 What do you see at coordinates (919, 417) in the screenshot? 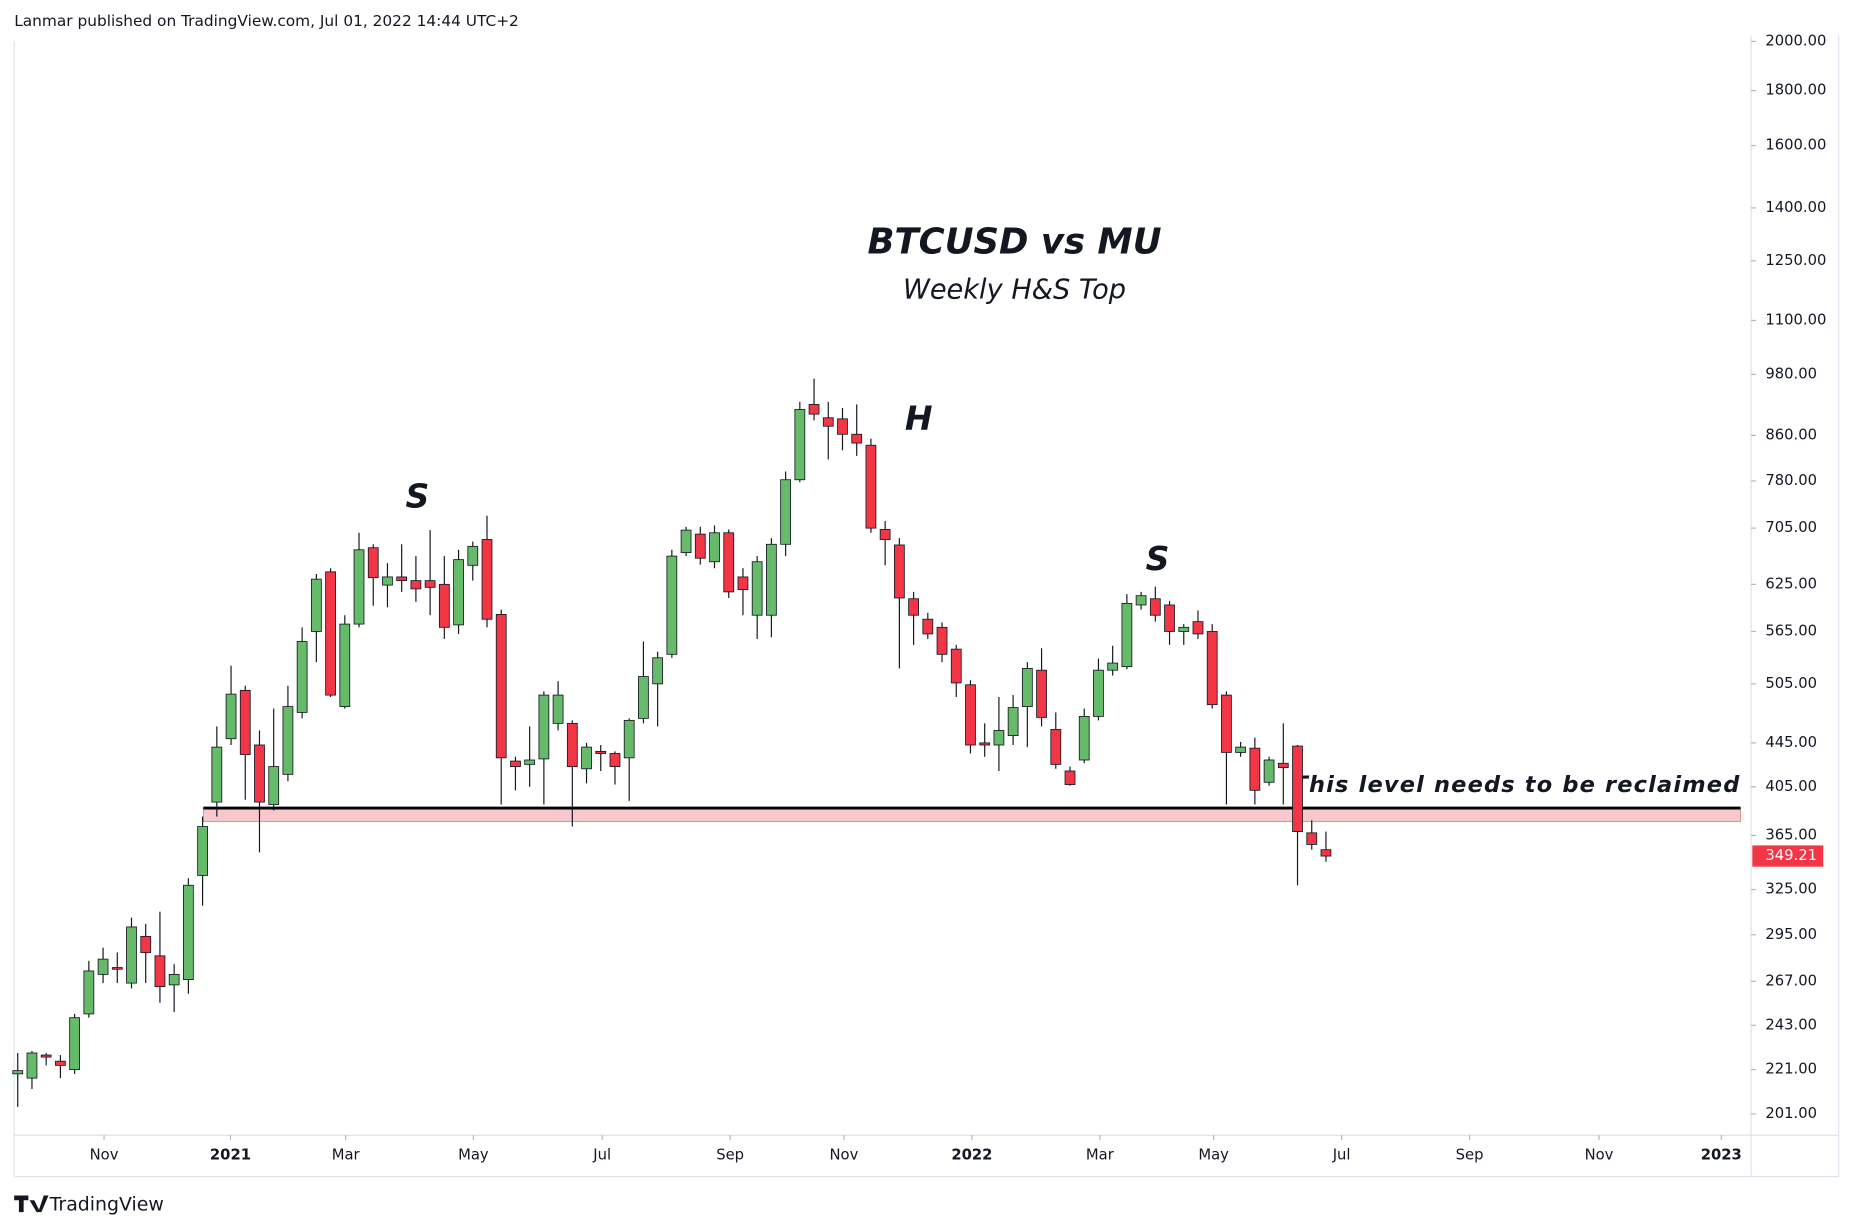
I see `annotation: H` at bounding box center [919, 417].